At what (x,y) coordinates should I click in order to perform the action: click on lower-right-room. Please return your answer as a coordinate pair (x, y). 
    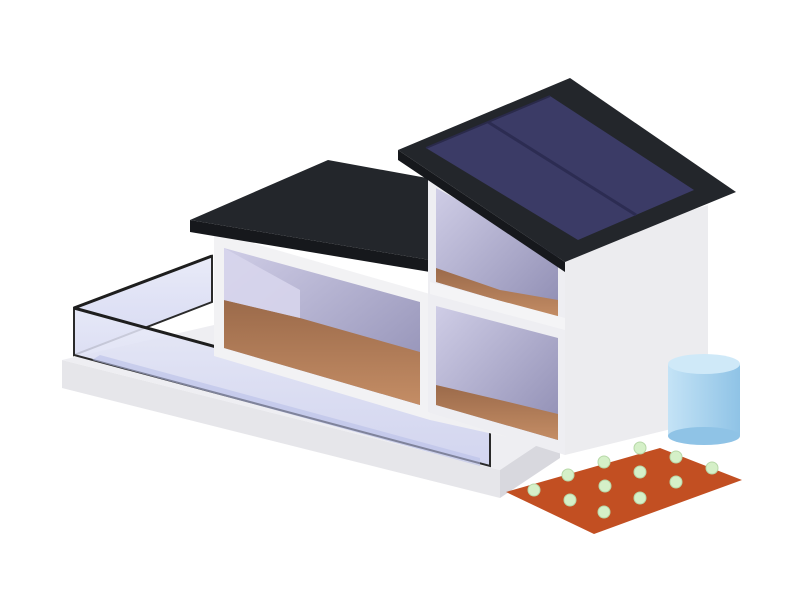
    Looking at the image, I should click on (497, 373).